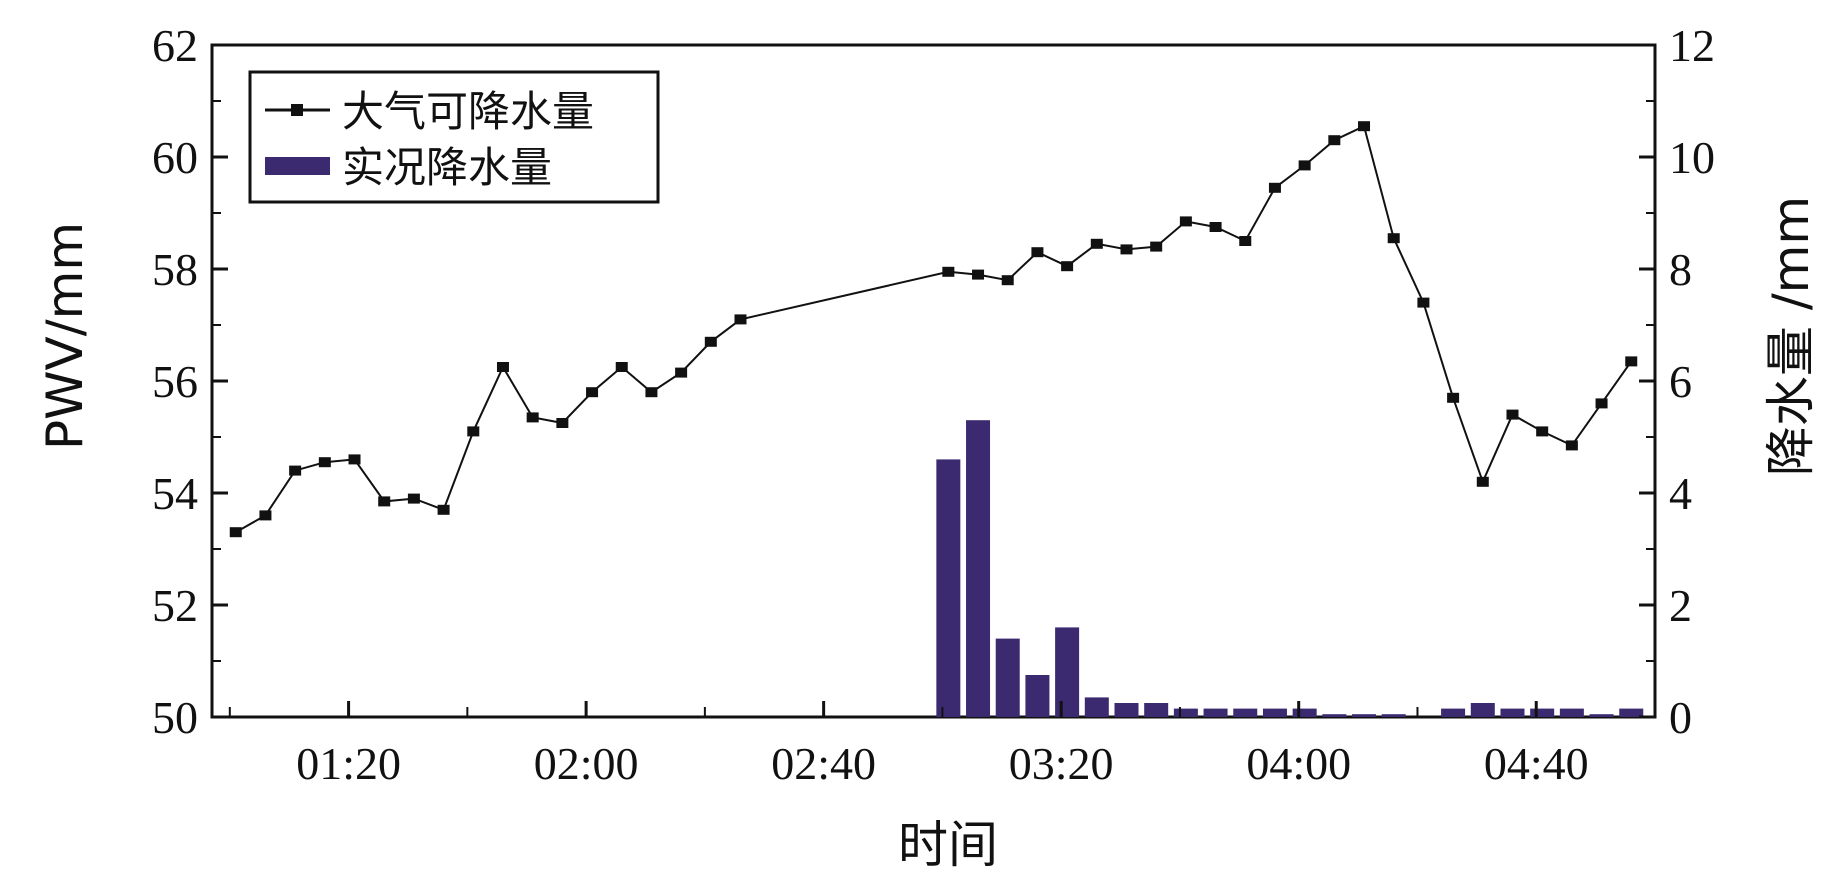  I want to click on legend: 大气可降水量 实况降水量, so click(454, 137).